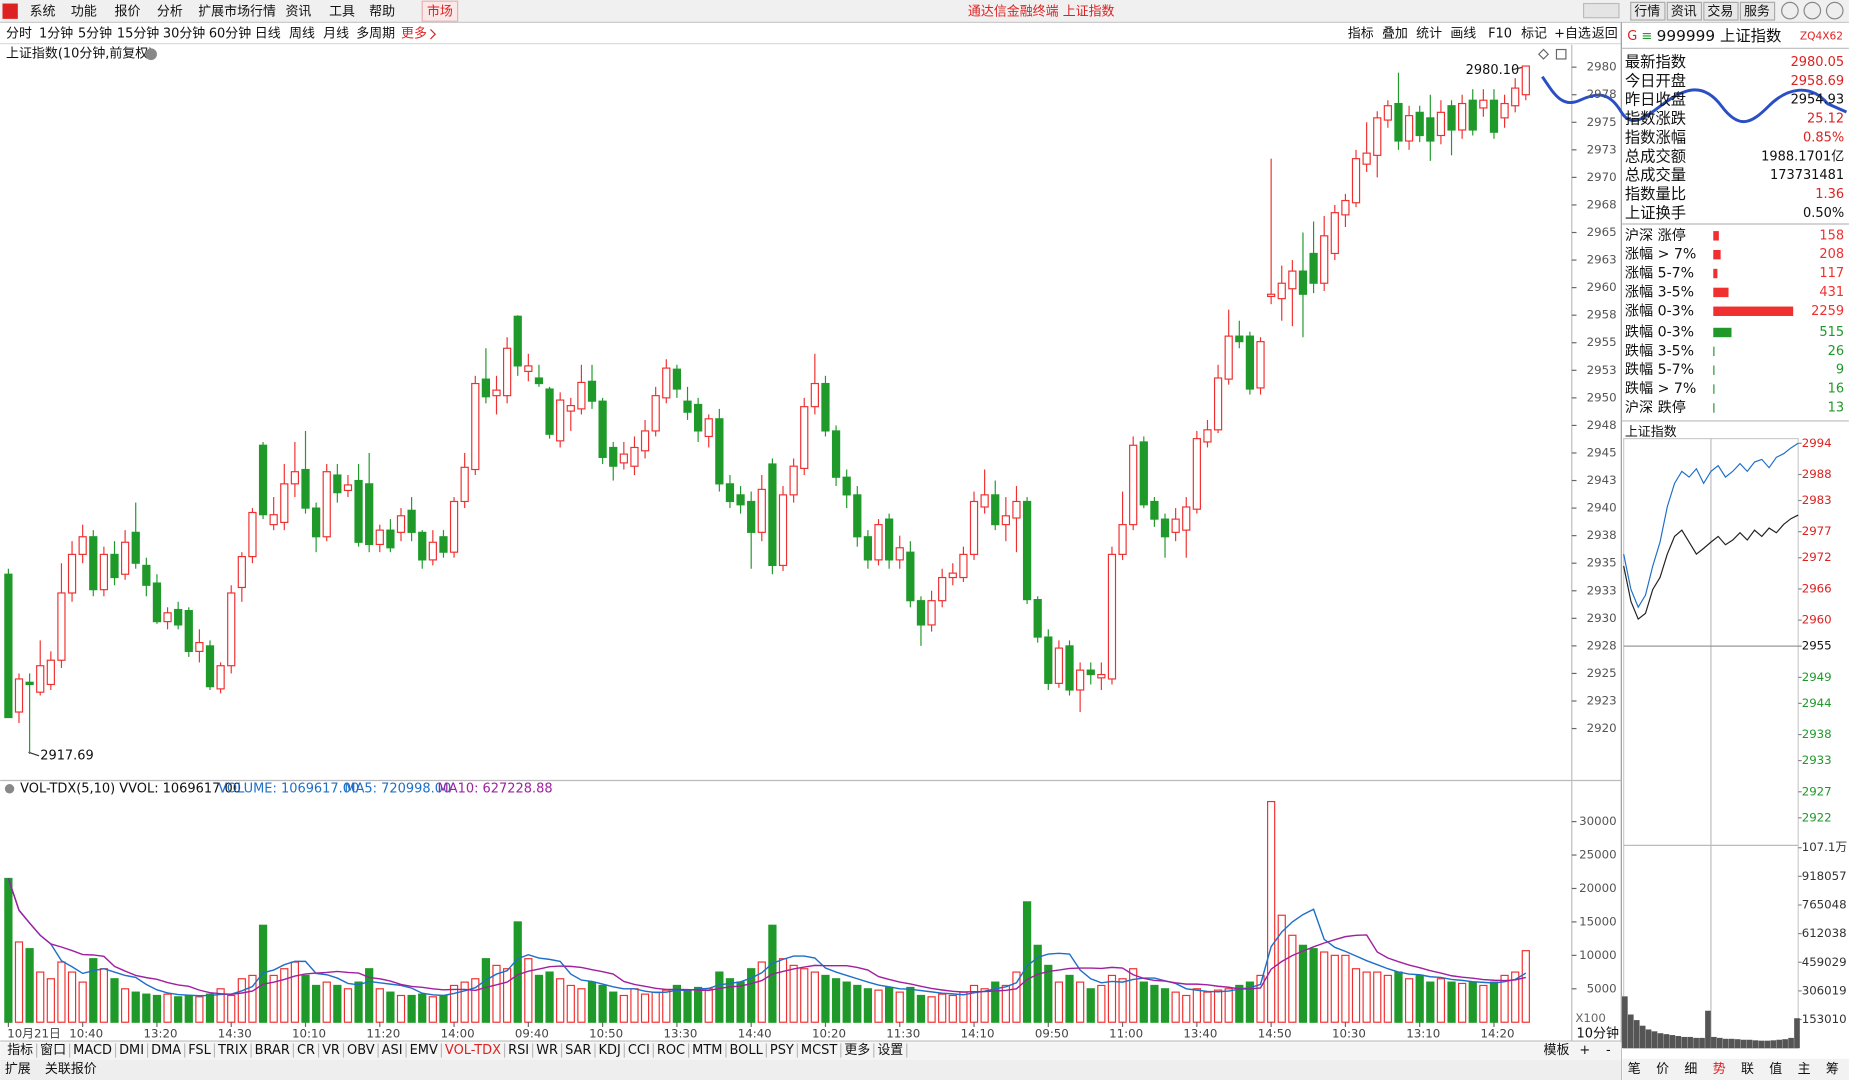 This screenshot has width=1849, height=1080. What do you see at coordinates (18, 1069) in the screenshot?
I see `bottom-tab: 扩展` at bounding box center [18, 1069].